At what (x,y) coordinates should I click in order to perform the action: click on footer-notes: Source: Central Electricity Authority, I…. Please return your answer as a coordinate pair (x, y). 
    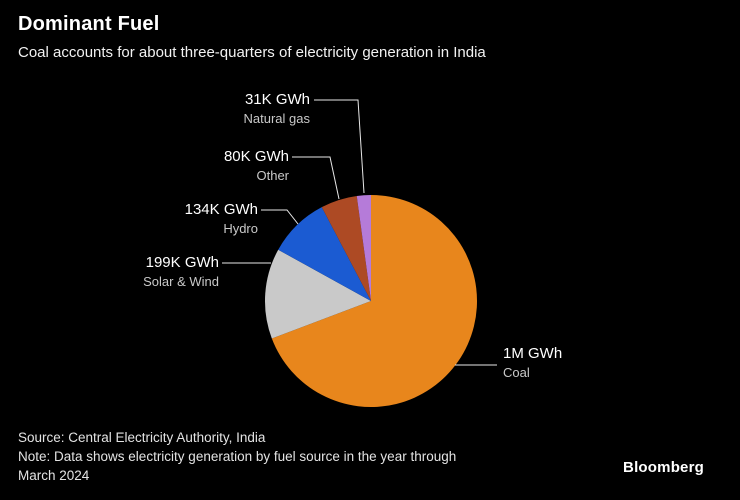
    Looking at the image, I should click on (237, 456).